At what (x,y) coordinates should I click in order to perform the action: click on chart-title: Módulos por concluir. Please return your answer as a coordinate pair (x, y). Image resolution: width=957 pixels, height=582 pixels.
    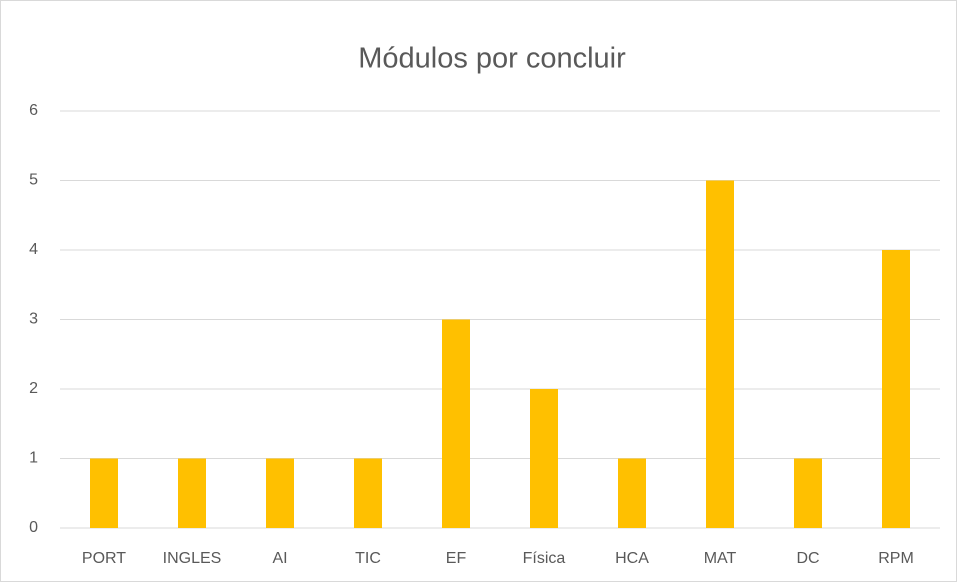
    Looking at the image, I should click on (492, 59).